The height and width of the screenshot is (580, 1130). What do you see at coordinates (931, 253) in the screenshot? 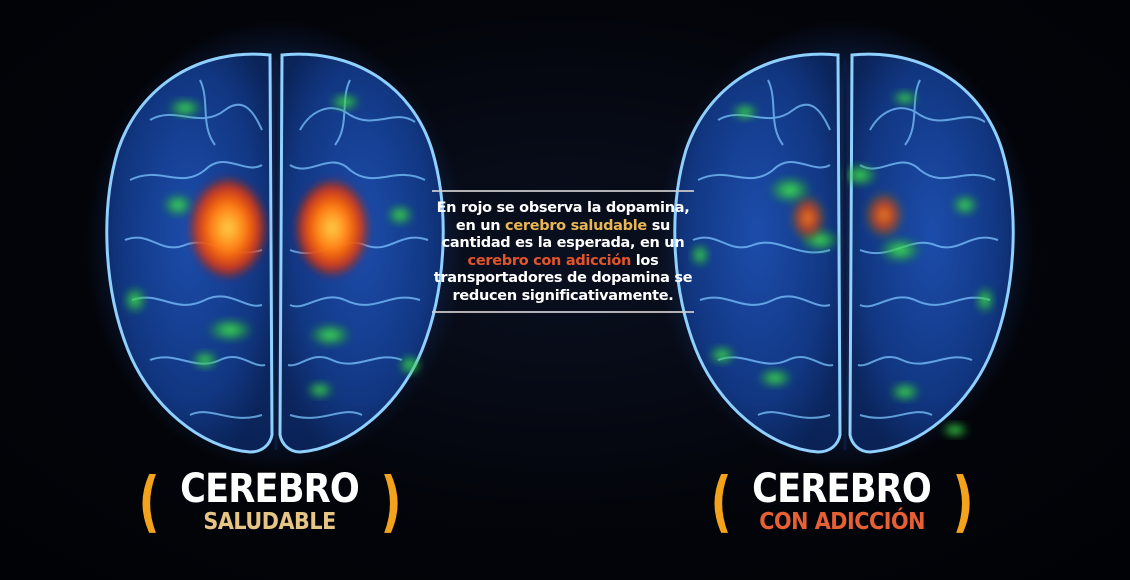
I see `right-hemisphere-addicted` at bounding box center [931, 253].